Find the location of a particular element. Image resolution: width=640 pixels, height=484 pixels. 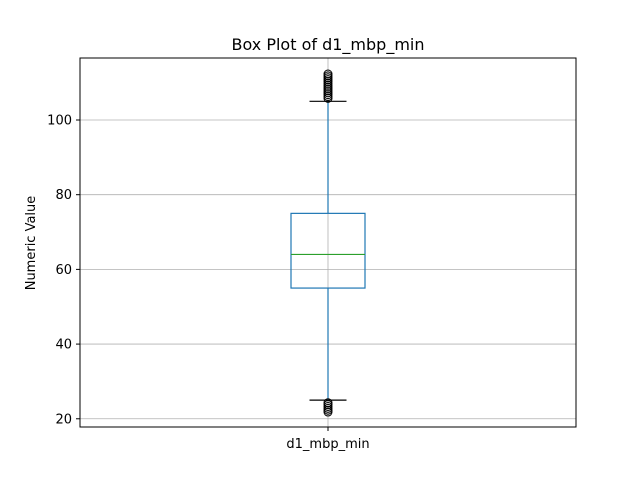

y-tick-label: 40 is located at coordinates (63, 345).